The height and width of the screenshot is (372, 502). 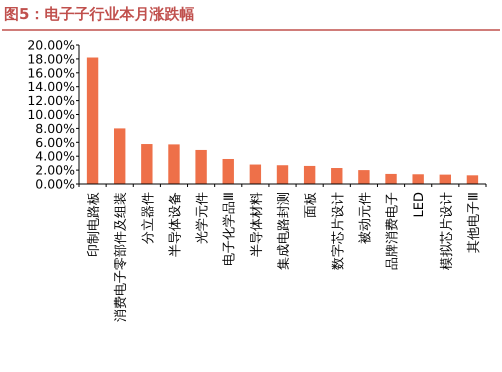 I want to click on x-tick-label: 其他电子Ⅲ, so click(x=474, y=222).